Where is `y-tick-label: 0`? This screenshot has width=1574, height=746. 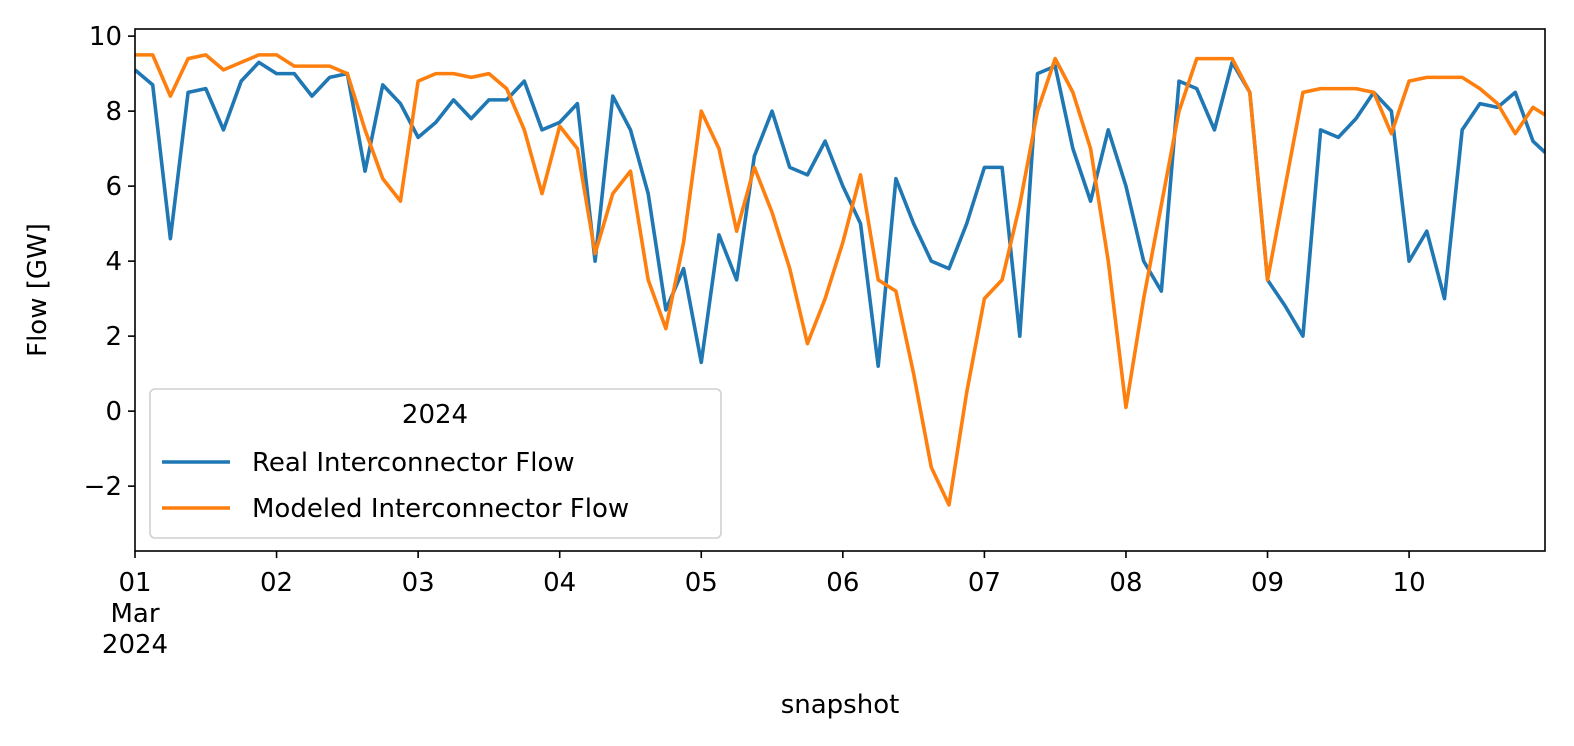
y-tick-label: 0 is located at coordinates (113, 412).